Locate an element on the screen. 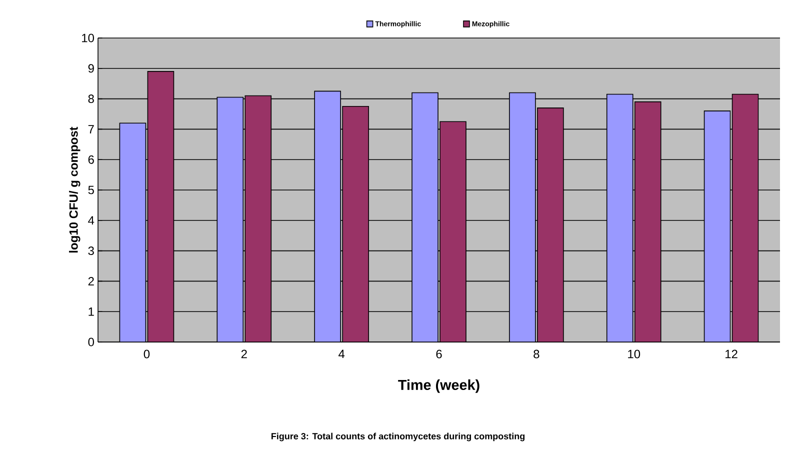 The width and height of the screenshot is (805, 450). y-tick-label: 8 is located at coordinates (91, 99).